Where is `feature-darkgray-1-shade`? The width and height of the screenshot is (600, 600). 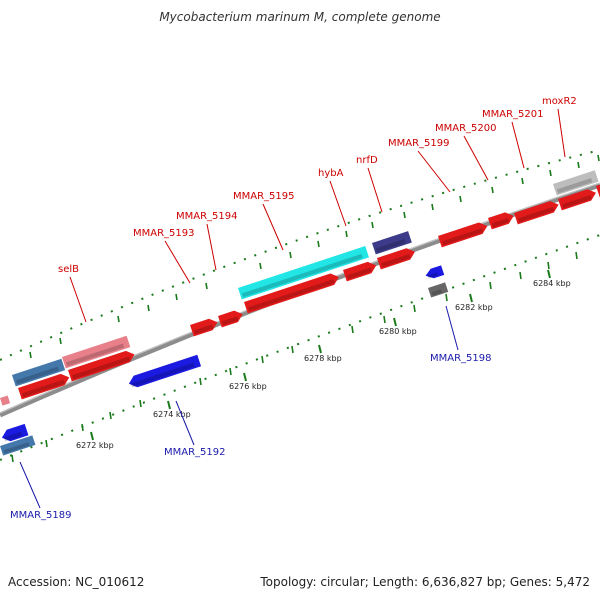
feature-darkgray-1-shade is located at coordinates (437, 292).